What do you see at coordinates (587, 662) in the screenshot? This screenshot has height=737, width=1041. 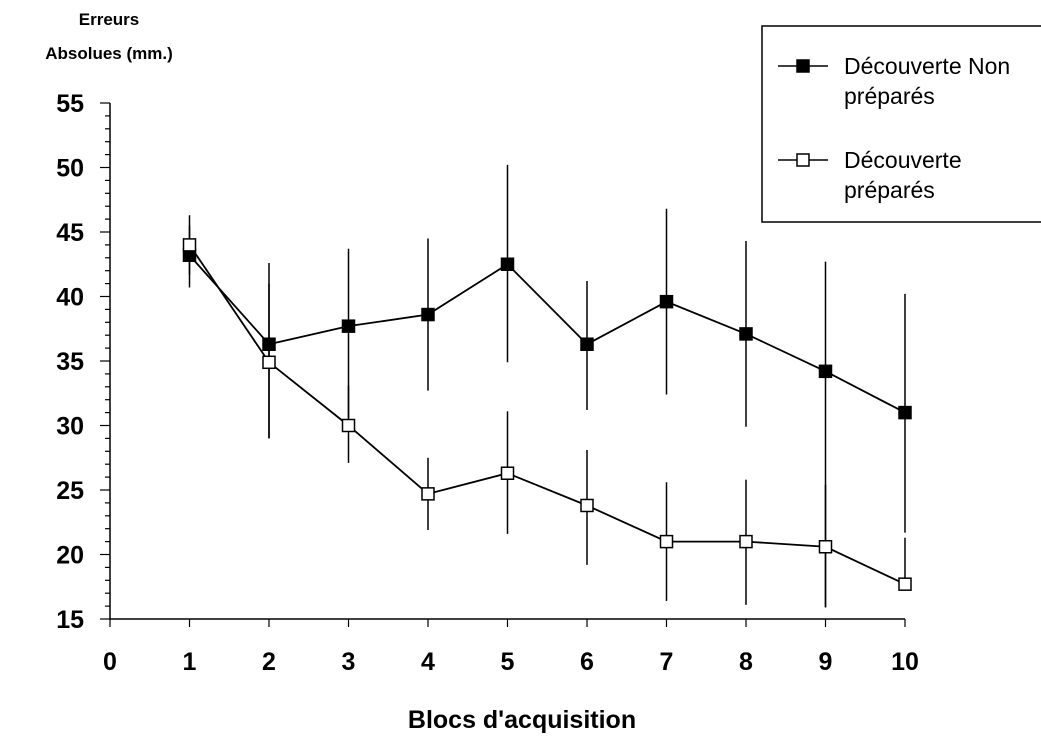 I see `x-tick-label: 6` at bounding box center [587, 662].